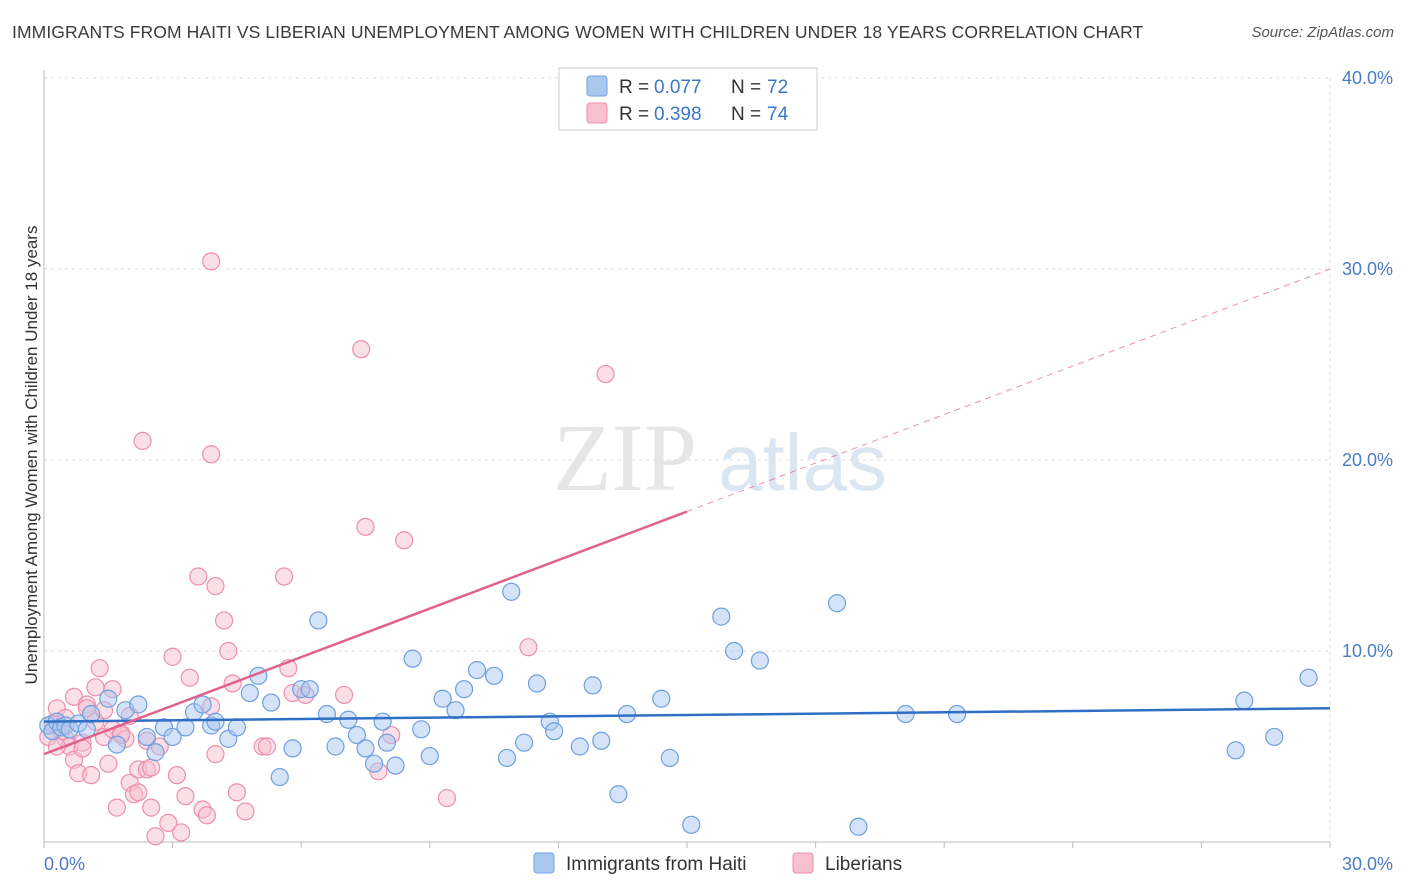 The height and width of the screenshot is (892, 1406). What do you see at coordinates (625, 457) in the screenshot?
I see `watermark-zip: ZIP` at bounding box center [625, 457].